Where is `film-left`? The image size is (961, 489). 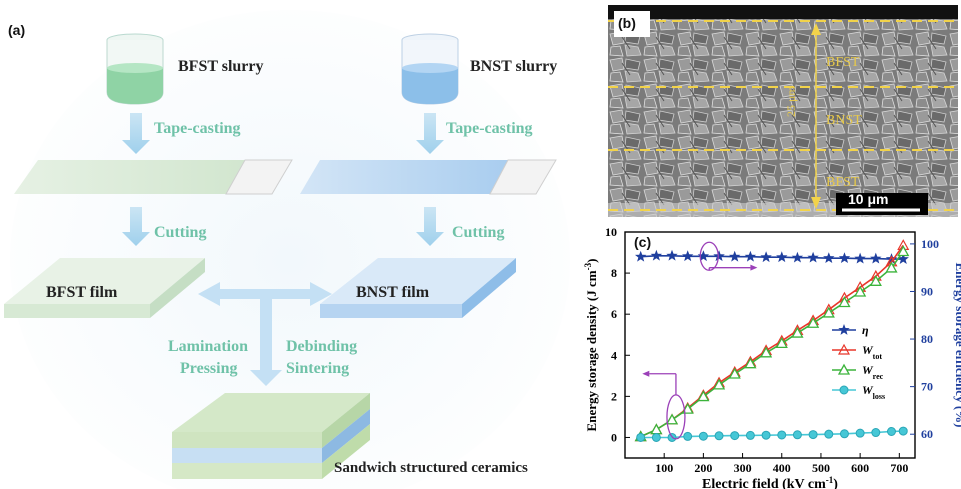
film-left is located at coordinates (104, 288).